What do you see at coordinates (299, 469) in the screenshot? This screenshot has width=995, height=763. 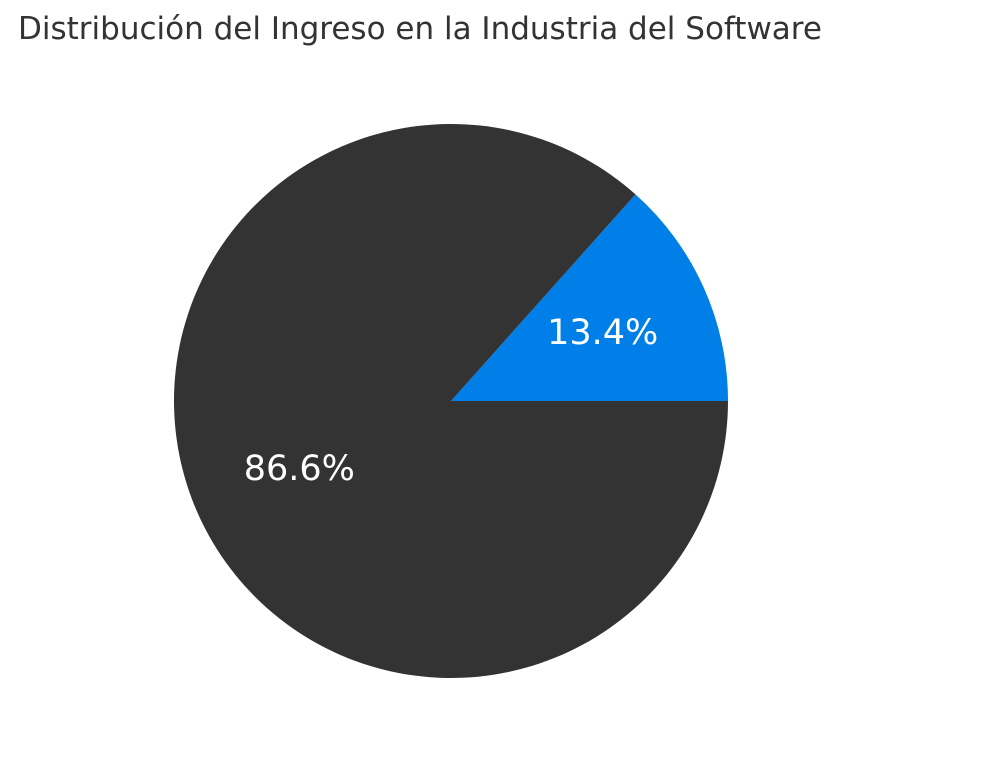 I see `pie-slice-label-1: 86.6%` at bounding box center [299, 469].